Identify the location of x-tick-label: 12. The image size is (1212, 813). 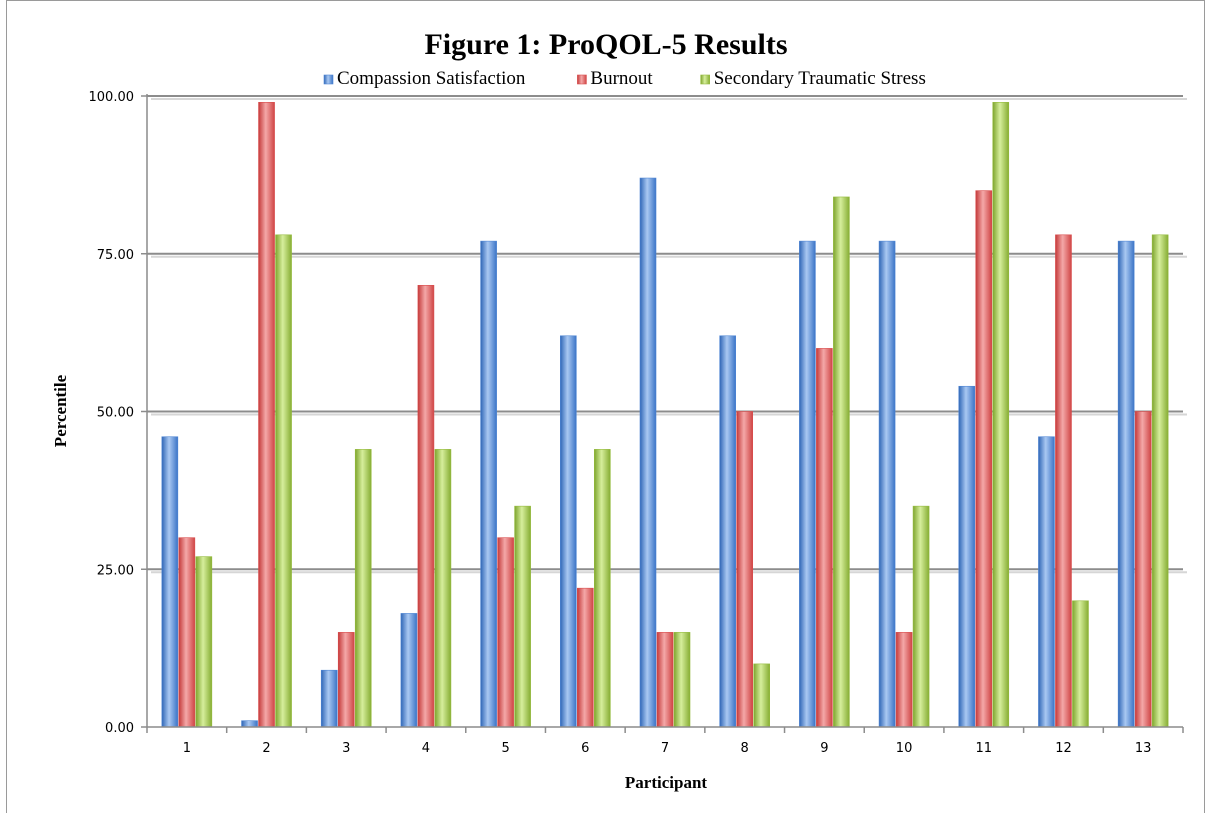
(1063, 748).